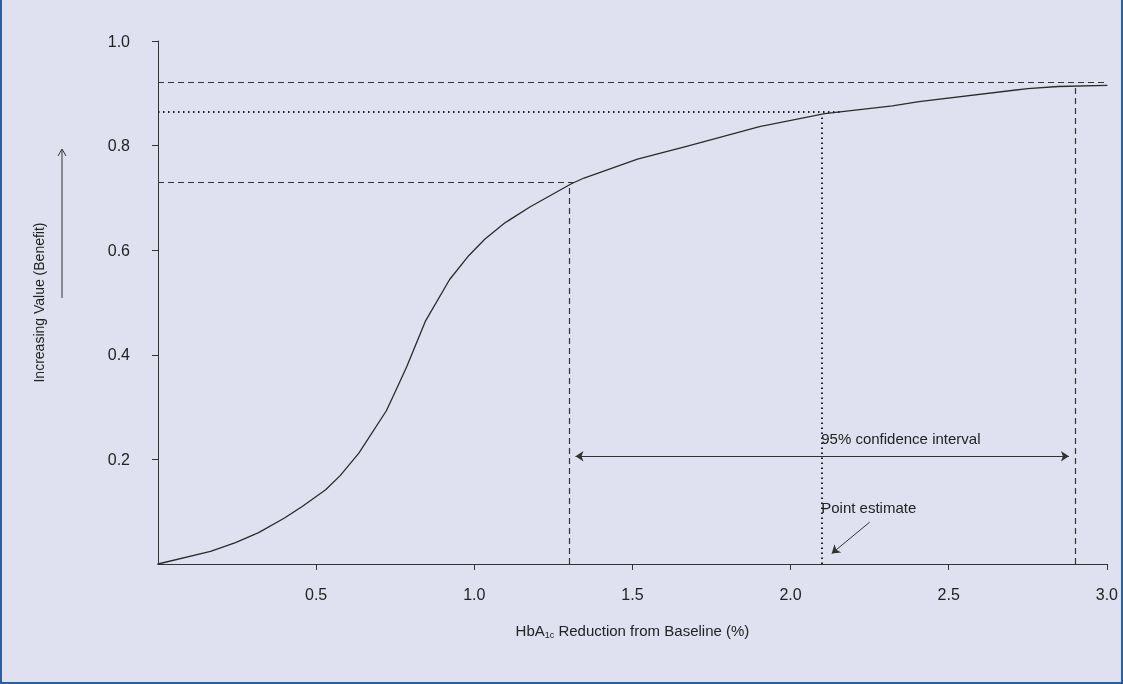 The height and width of the screenshot is (684, 1123). I want to click on y-tick-label: 0.4, so click(119, 355).